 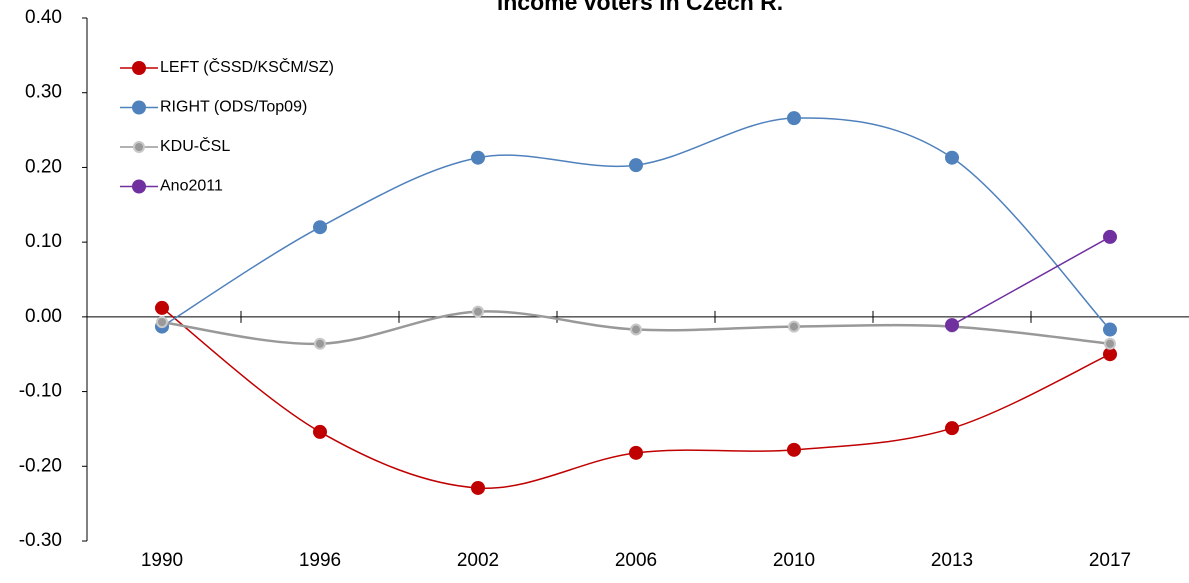 I want to click on x-tick-label: 2013, so click(x=952, y=560).